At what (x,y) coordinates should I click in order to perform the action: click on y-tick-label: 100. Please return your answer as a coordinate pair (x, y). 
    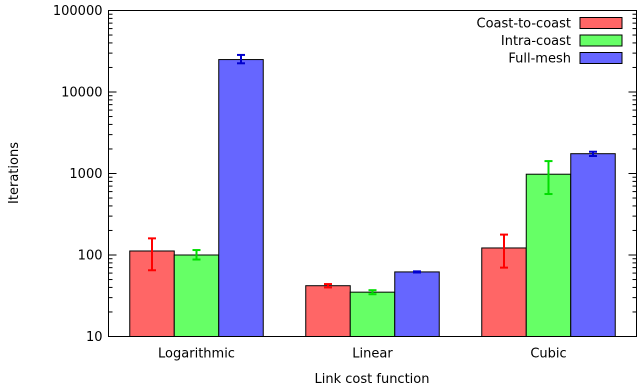
    Looking at the image, I should click on (90, 256).